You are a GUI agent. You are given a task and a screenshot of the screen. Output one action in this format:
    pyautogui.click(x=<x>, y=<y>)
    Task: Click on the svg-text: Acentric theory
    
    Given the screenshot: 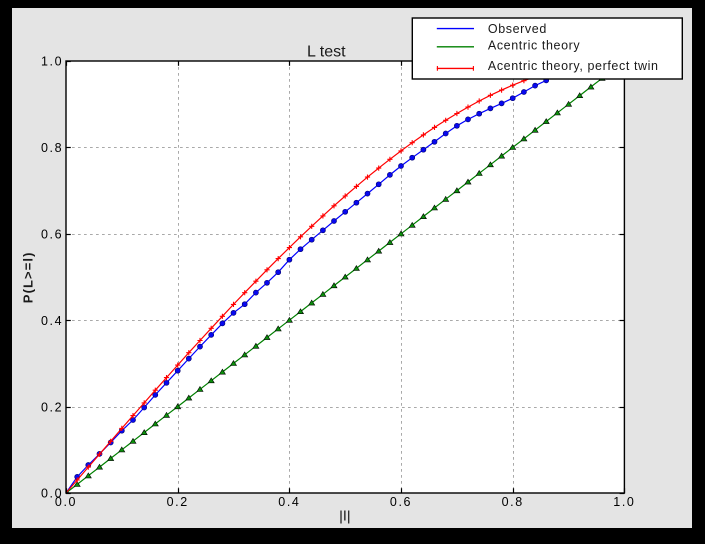 What is the action you would take?
    pyautogui.click(x=534, y=46)
    